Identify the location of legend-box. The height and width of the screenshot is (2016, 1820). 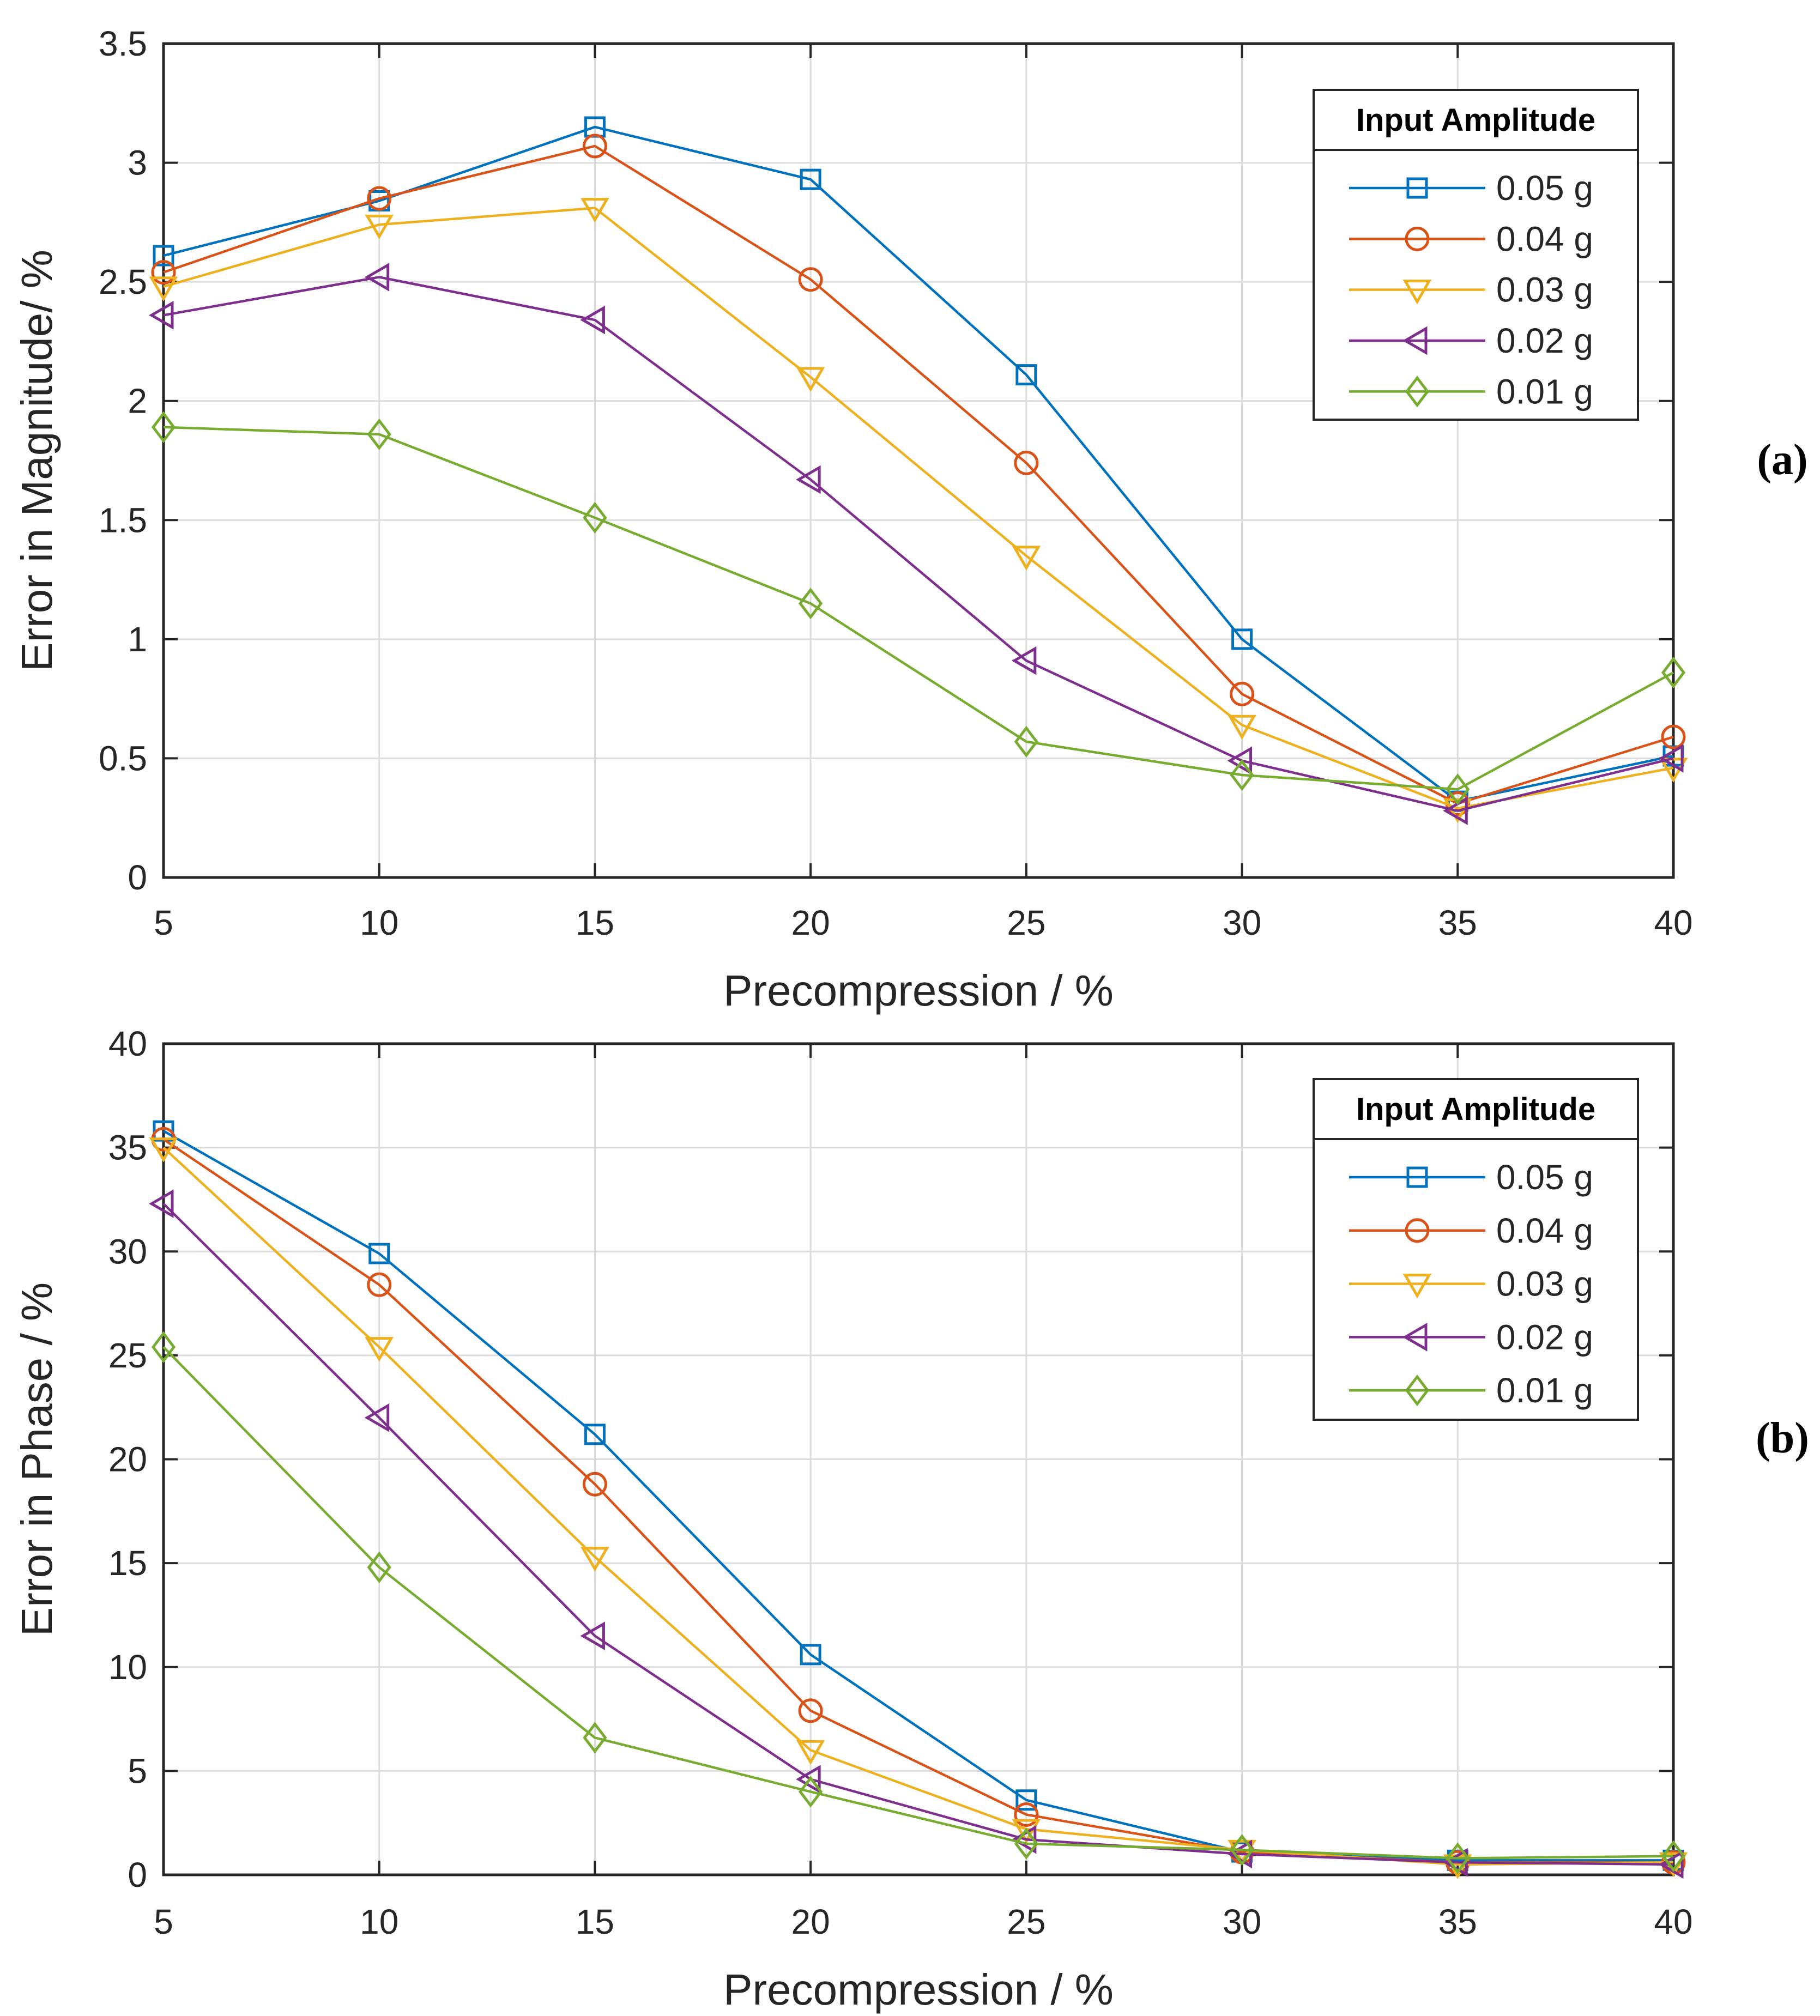
(1476, 255).